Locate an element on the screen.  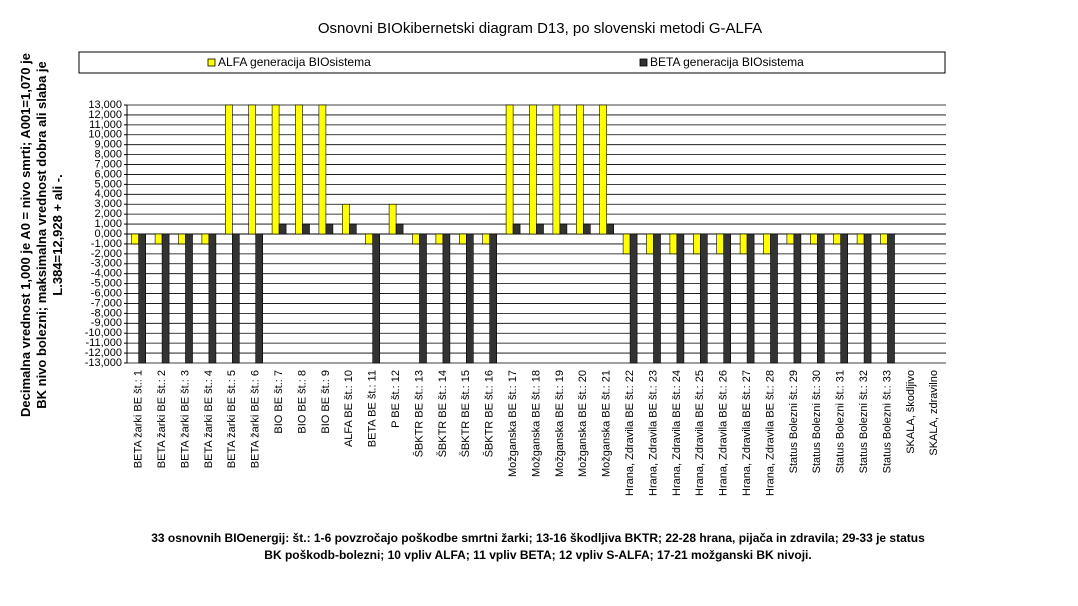
y-tick-label: 11,000 is located at coordinates (105, 125).